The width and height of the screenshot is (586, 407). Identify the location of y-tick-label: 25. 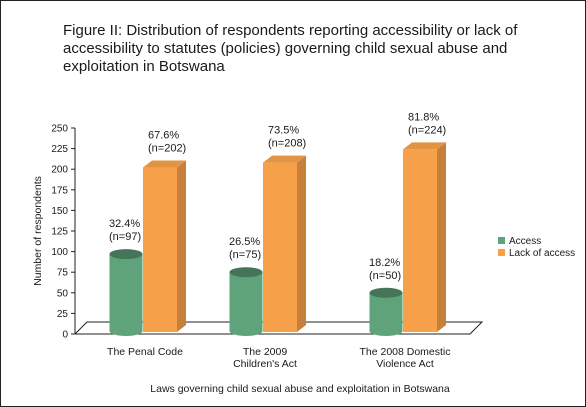
(63, 314).